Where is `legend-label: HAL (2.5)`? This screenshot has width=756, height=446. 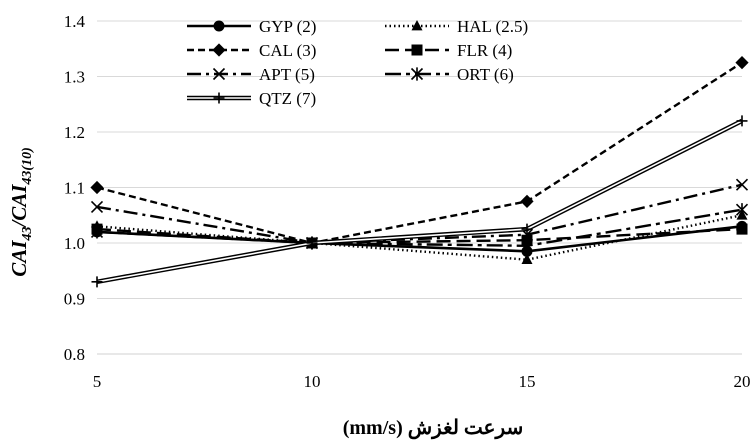 legend-label: HAL (2.5) is located at coordinates (492, 26).